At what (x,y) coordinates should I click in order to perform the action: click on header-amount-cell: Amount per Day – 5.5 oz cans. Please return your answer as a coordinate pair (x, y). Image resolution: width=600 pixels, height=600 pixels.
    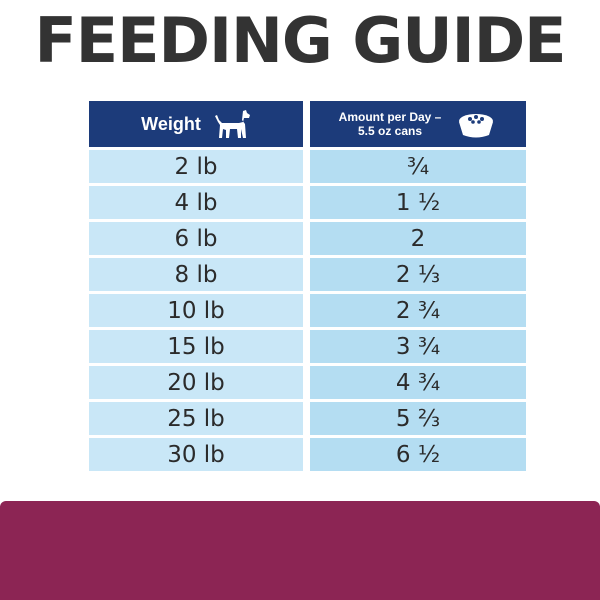
    Looking at the image, I should click on (418, 124).